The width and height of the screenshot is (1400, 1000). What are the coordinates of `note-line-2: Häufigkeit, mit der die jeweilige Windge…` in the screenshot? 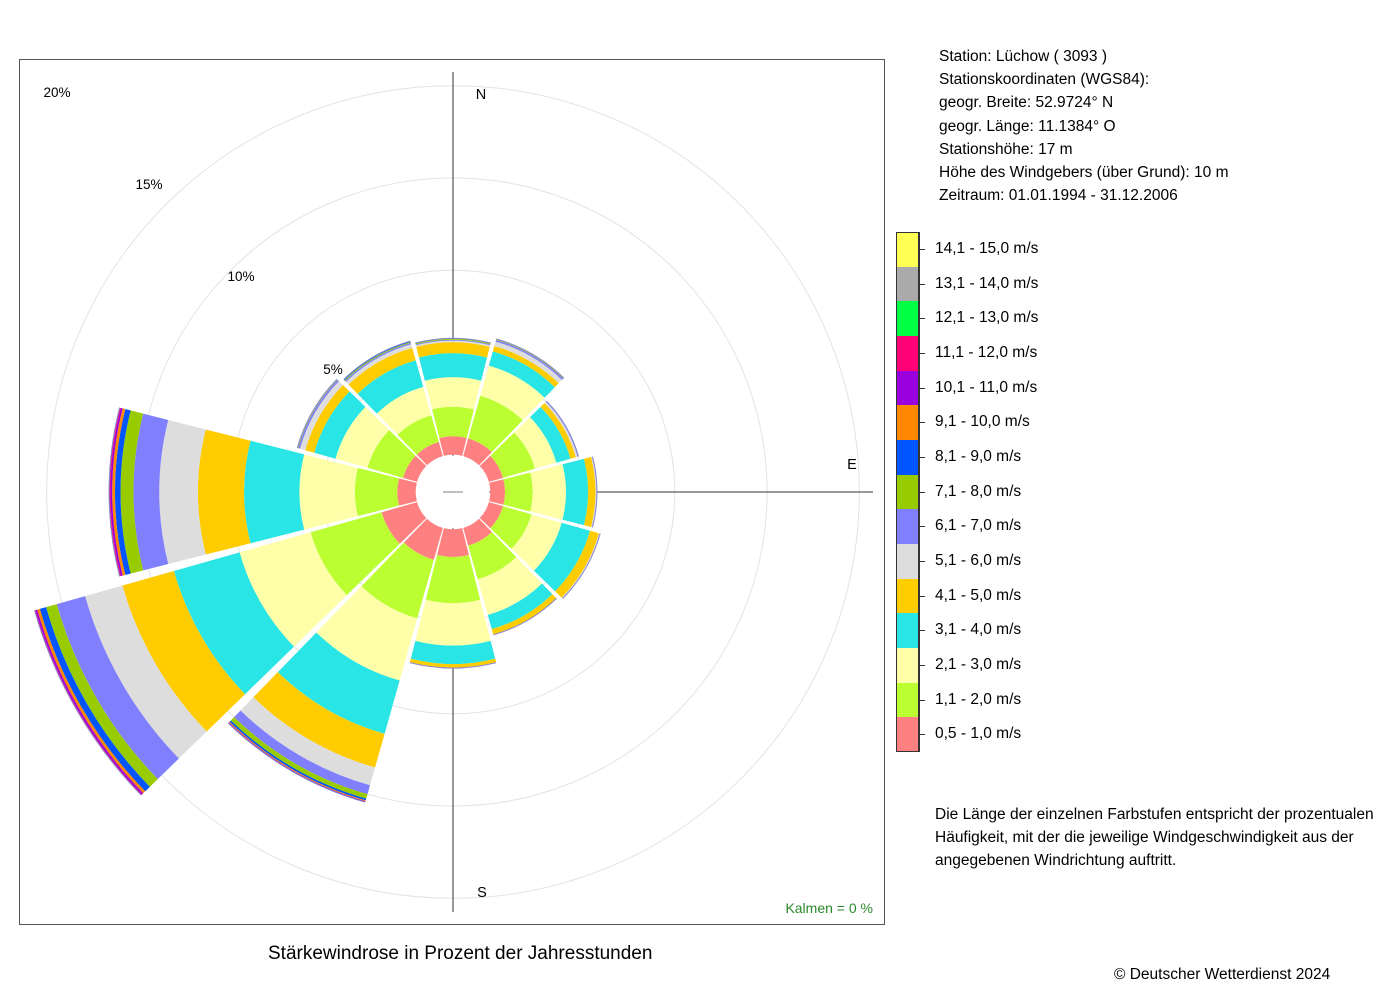 It's located at (1144, 838).